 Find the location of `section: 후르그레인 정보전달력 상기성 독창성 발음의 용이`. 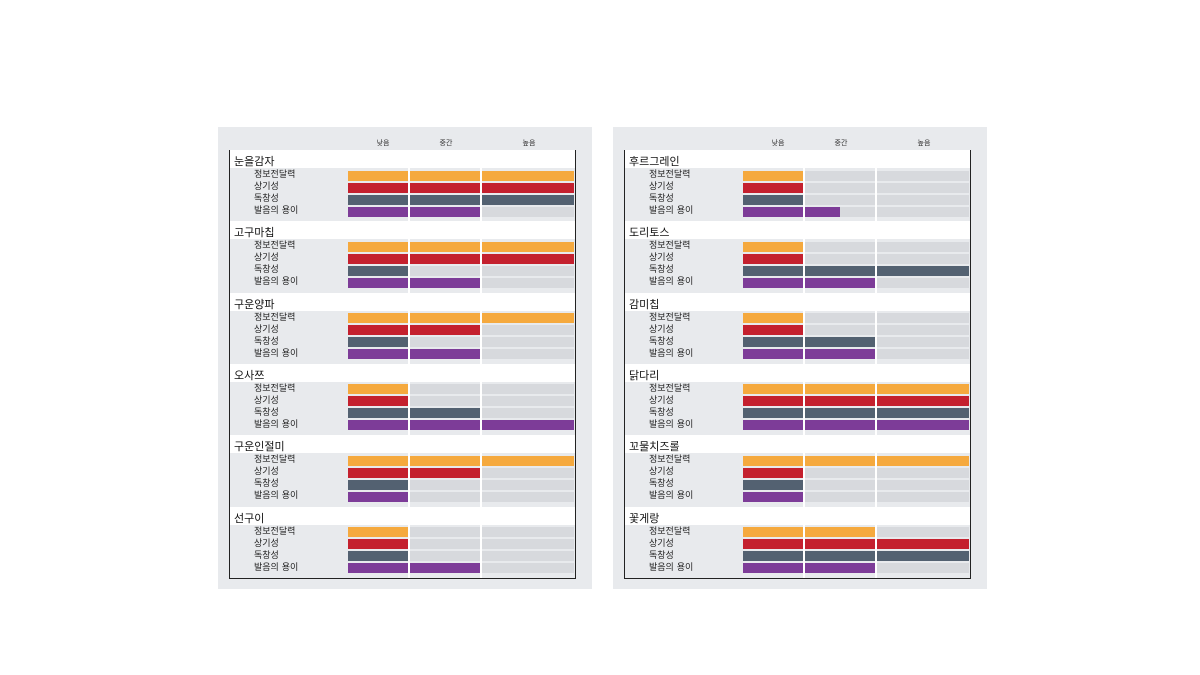

section: 후르그레인 정보전달력 상기성 독창성 발음의 용이 is located at coordinates (797, 185).